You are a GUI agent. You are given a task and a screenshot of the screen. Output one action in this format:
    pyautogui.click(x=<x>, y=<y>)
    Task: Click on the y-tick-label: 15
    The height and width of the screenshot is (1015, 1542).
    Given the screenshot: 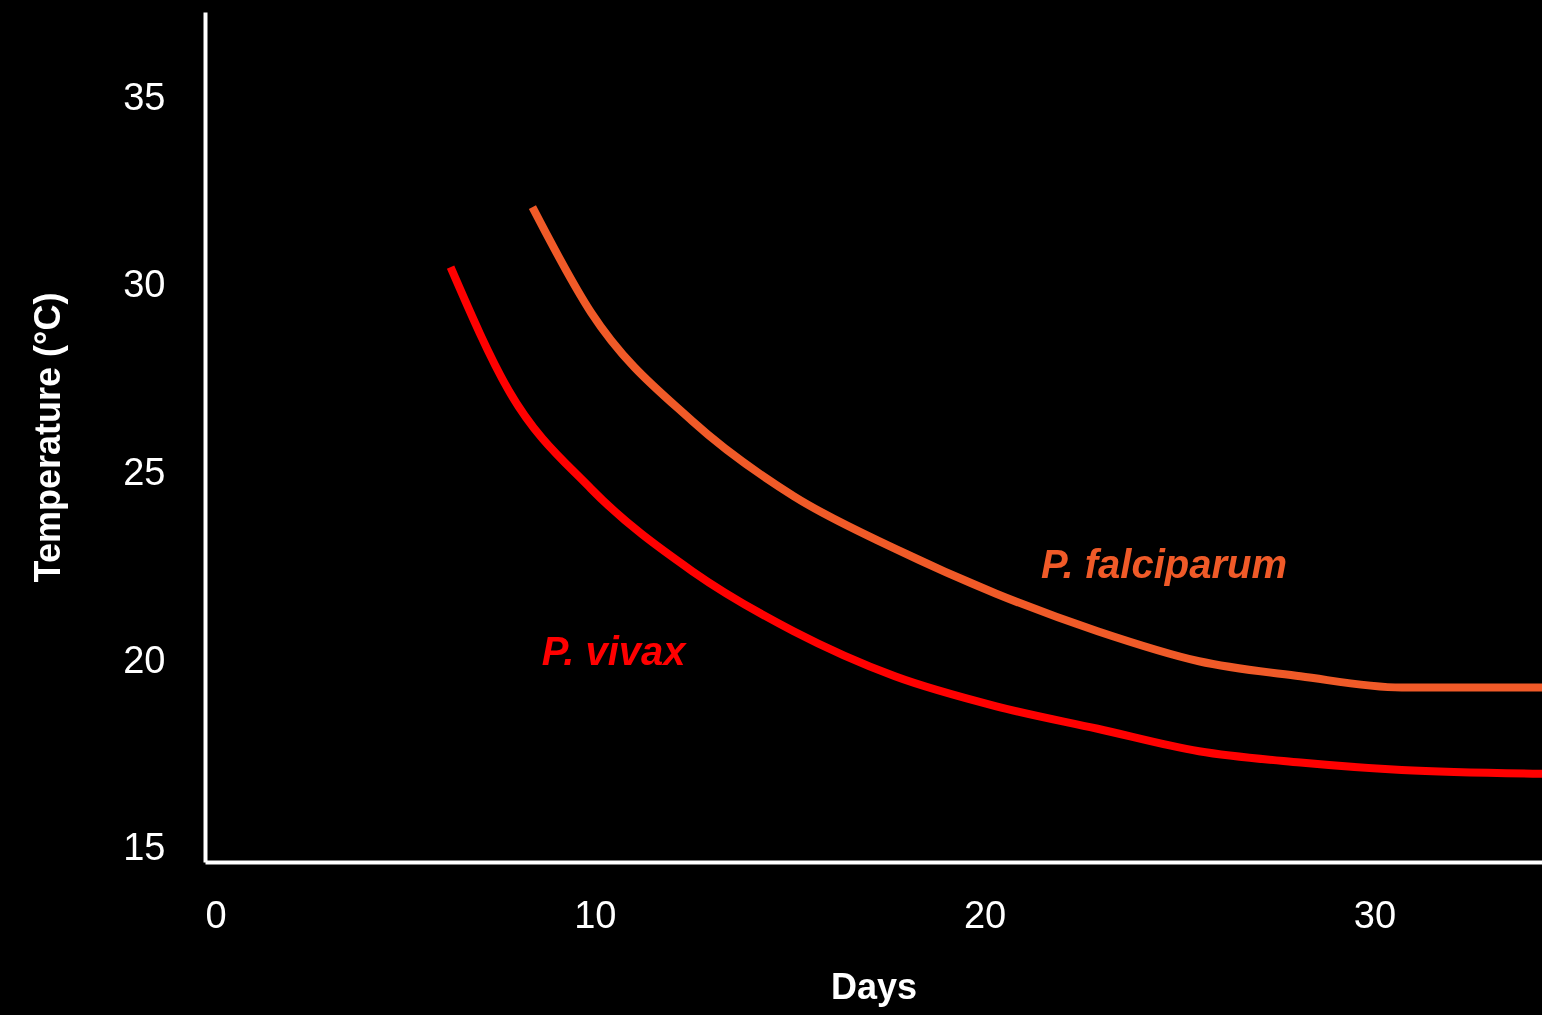 What is the action you would take?
    pyautogui.click(x=144, y=847)
    